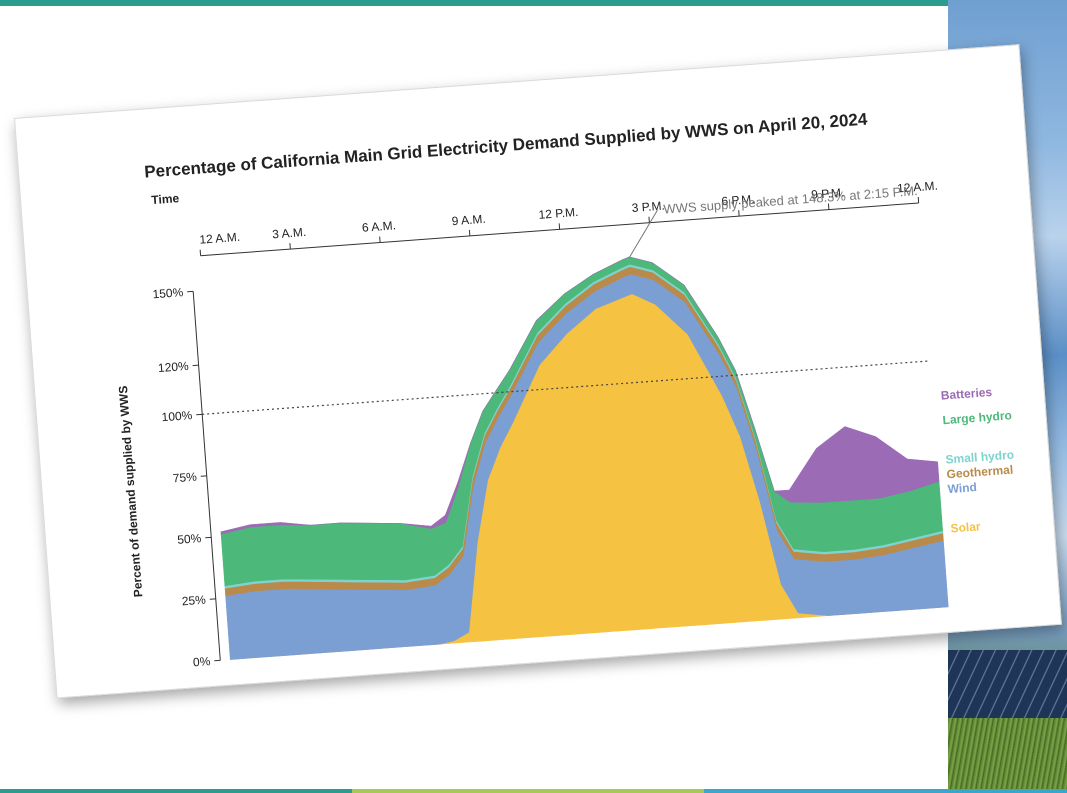  I want to click on annotation-group: WWS supply peaked at 148.3% at 2:15 P.M., so click(773, 220).